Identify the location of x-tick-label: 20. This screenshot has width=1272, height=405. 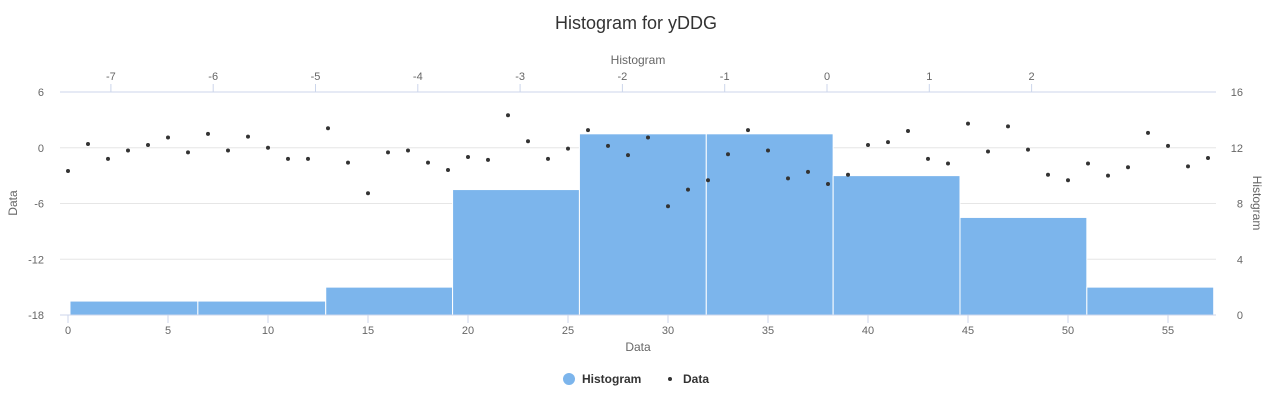
(468, 331).